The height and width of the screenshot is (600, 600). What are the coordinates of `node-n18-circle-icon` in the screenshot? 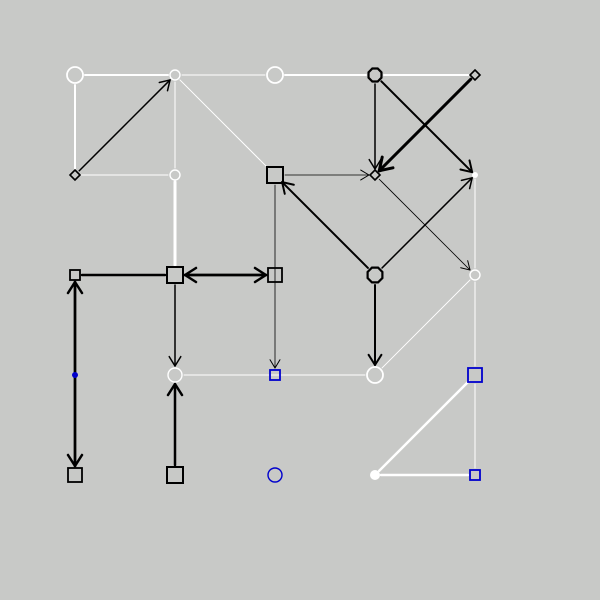 It's located at (375, 375).